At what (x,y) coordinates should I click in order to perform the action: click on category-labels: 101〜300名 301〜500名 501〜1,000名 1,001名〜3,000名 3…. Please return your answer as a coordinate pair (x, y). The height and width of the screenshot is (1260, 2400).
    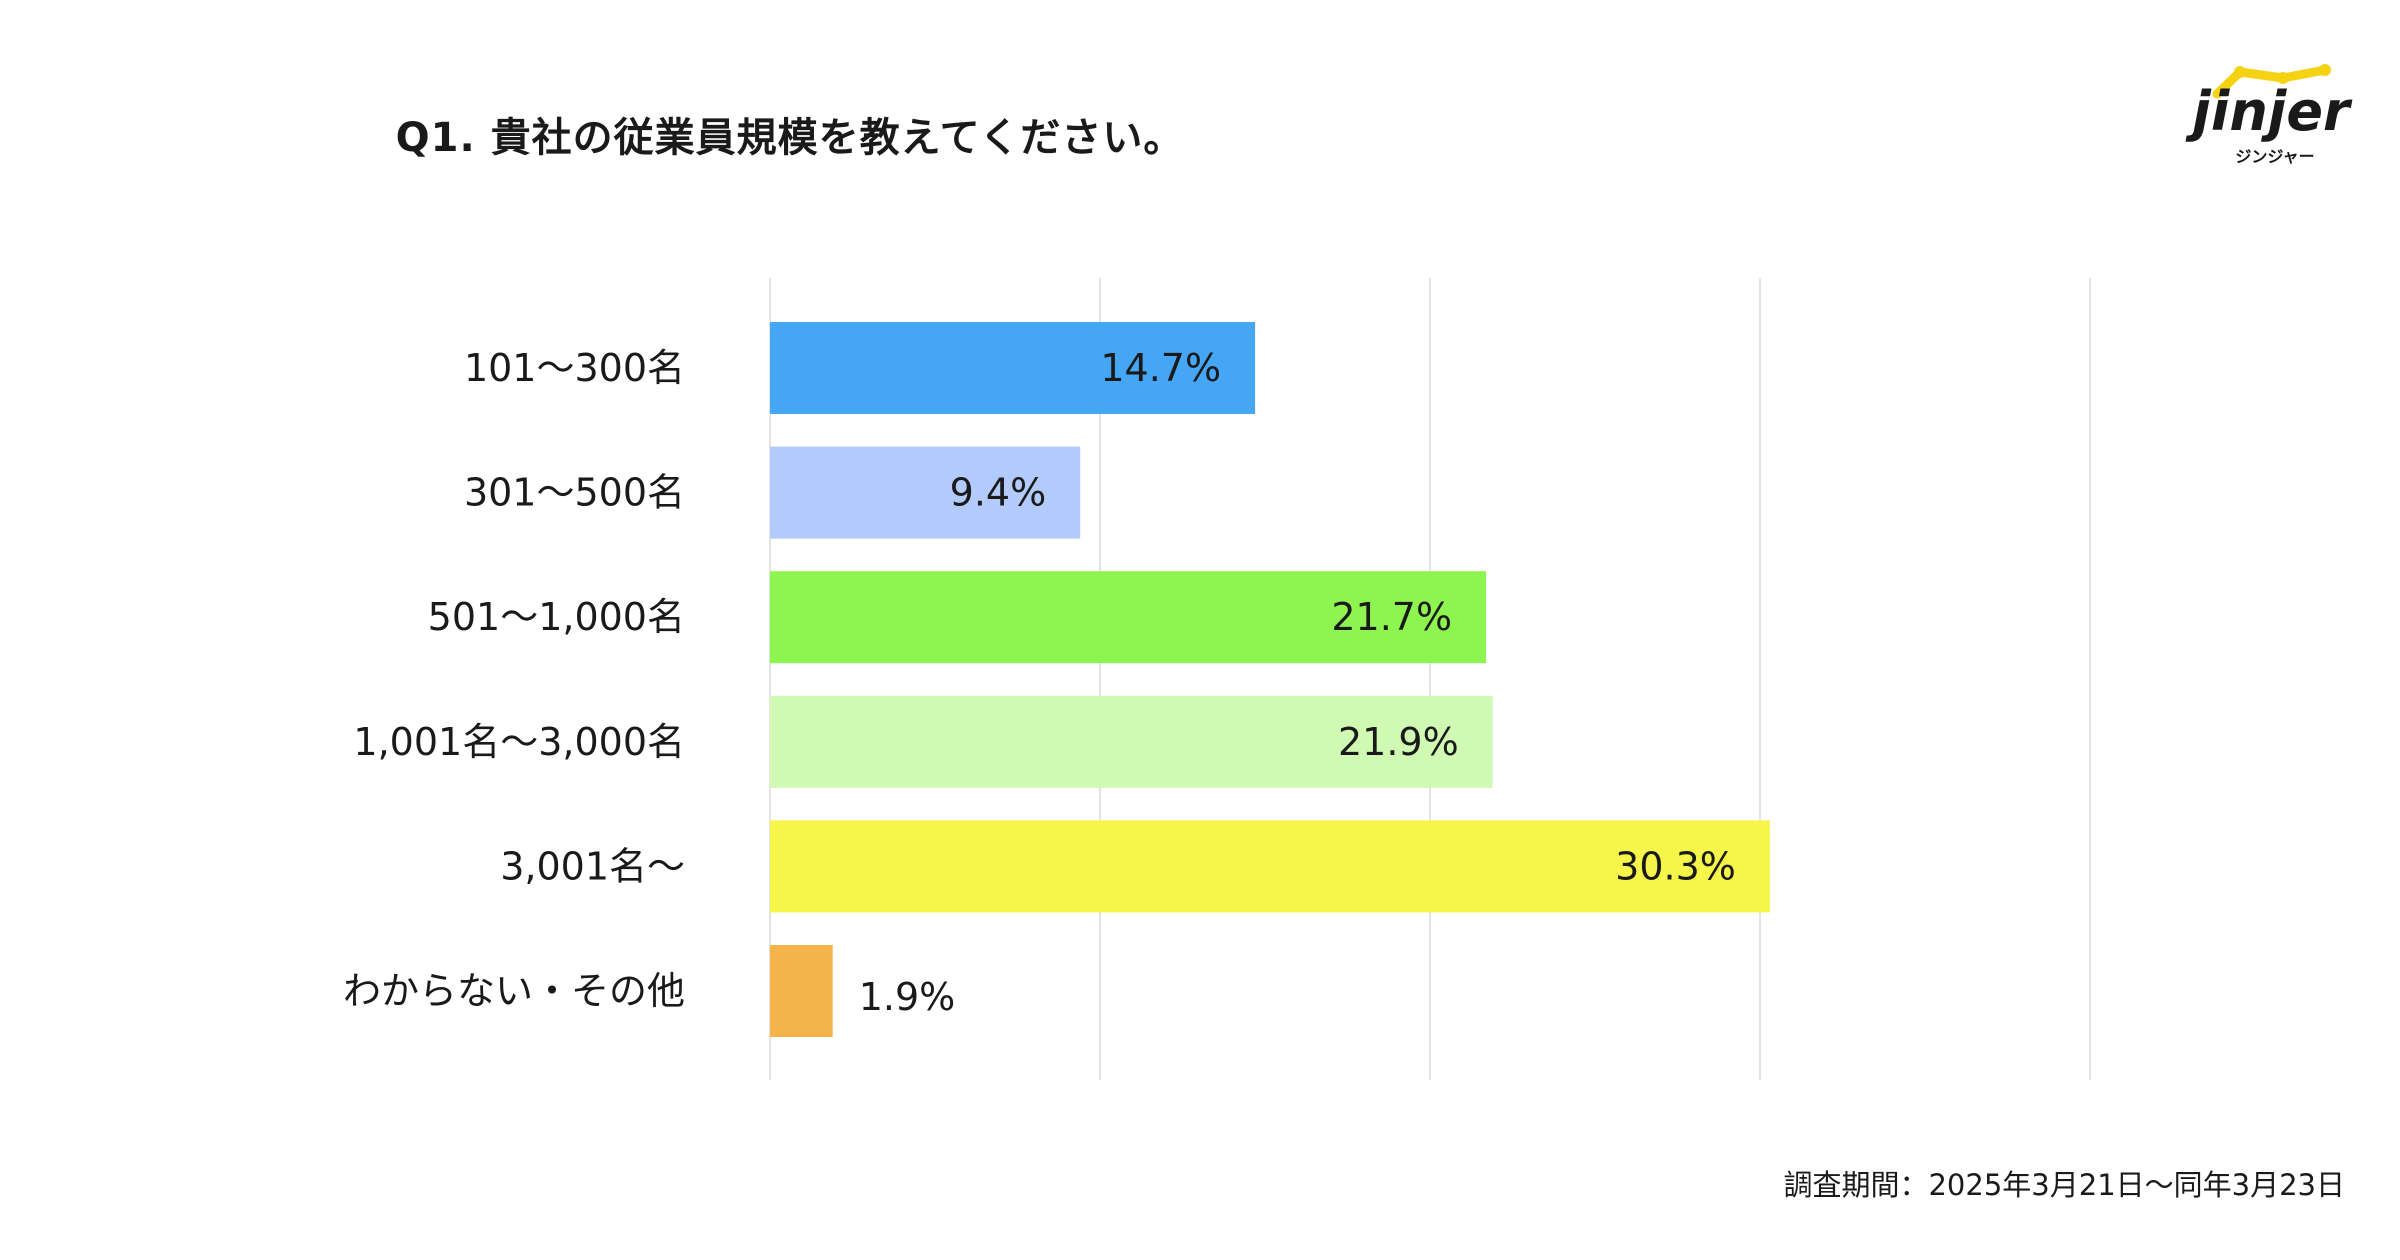
    Looking at the image, I should click on (514, 679).